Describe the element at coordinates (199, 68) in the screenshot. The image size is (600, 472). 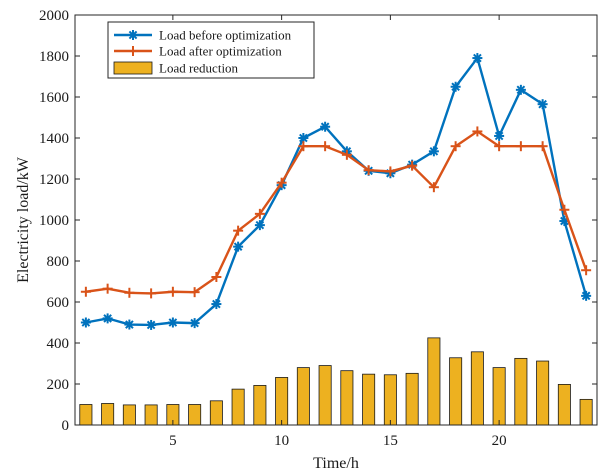
I see `legend-label-reduction: Load reduction` at that location.